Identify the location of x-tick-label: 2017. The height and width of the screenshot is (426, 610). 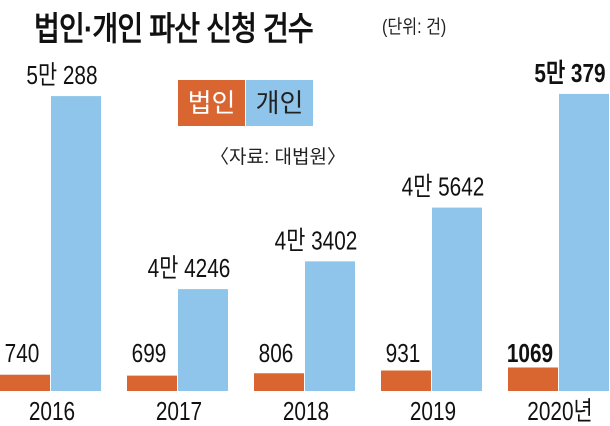
(179, 411).